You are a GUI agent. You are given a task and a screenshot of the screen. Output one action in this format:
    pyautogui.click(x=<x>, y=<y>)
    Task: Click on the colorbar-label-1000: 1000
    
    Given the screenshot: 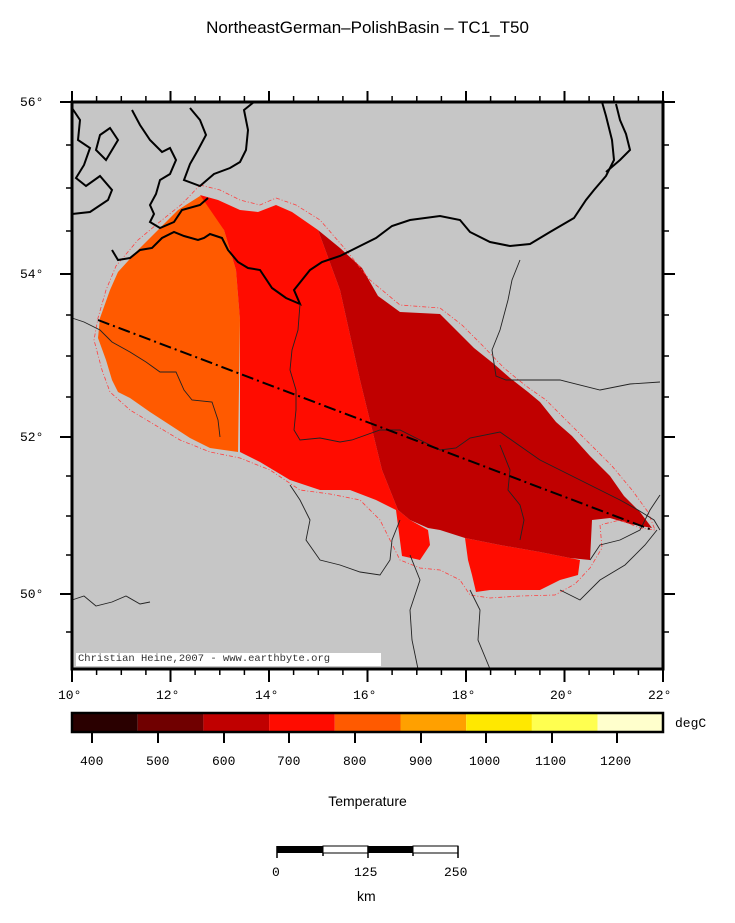 What is the action you would take?
    pyautogui.click(x=485, y=761)
    